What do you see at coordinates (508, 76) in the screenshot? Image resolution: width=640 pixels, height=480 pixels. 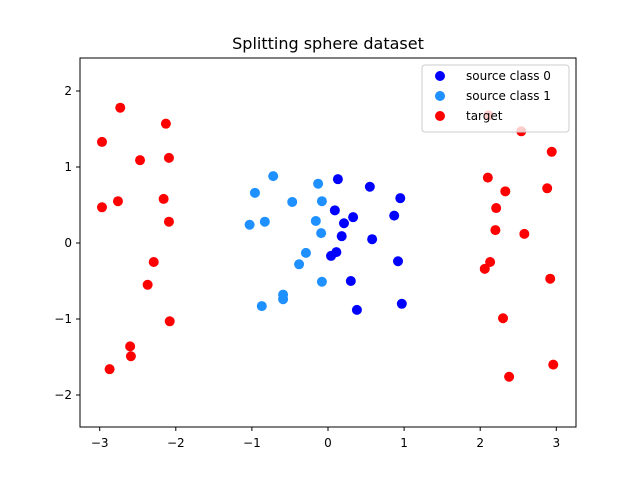 I see `legend-label: source class 0` at bounding box center [508, 76].